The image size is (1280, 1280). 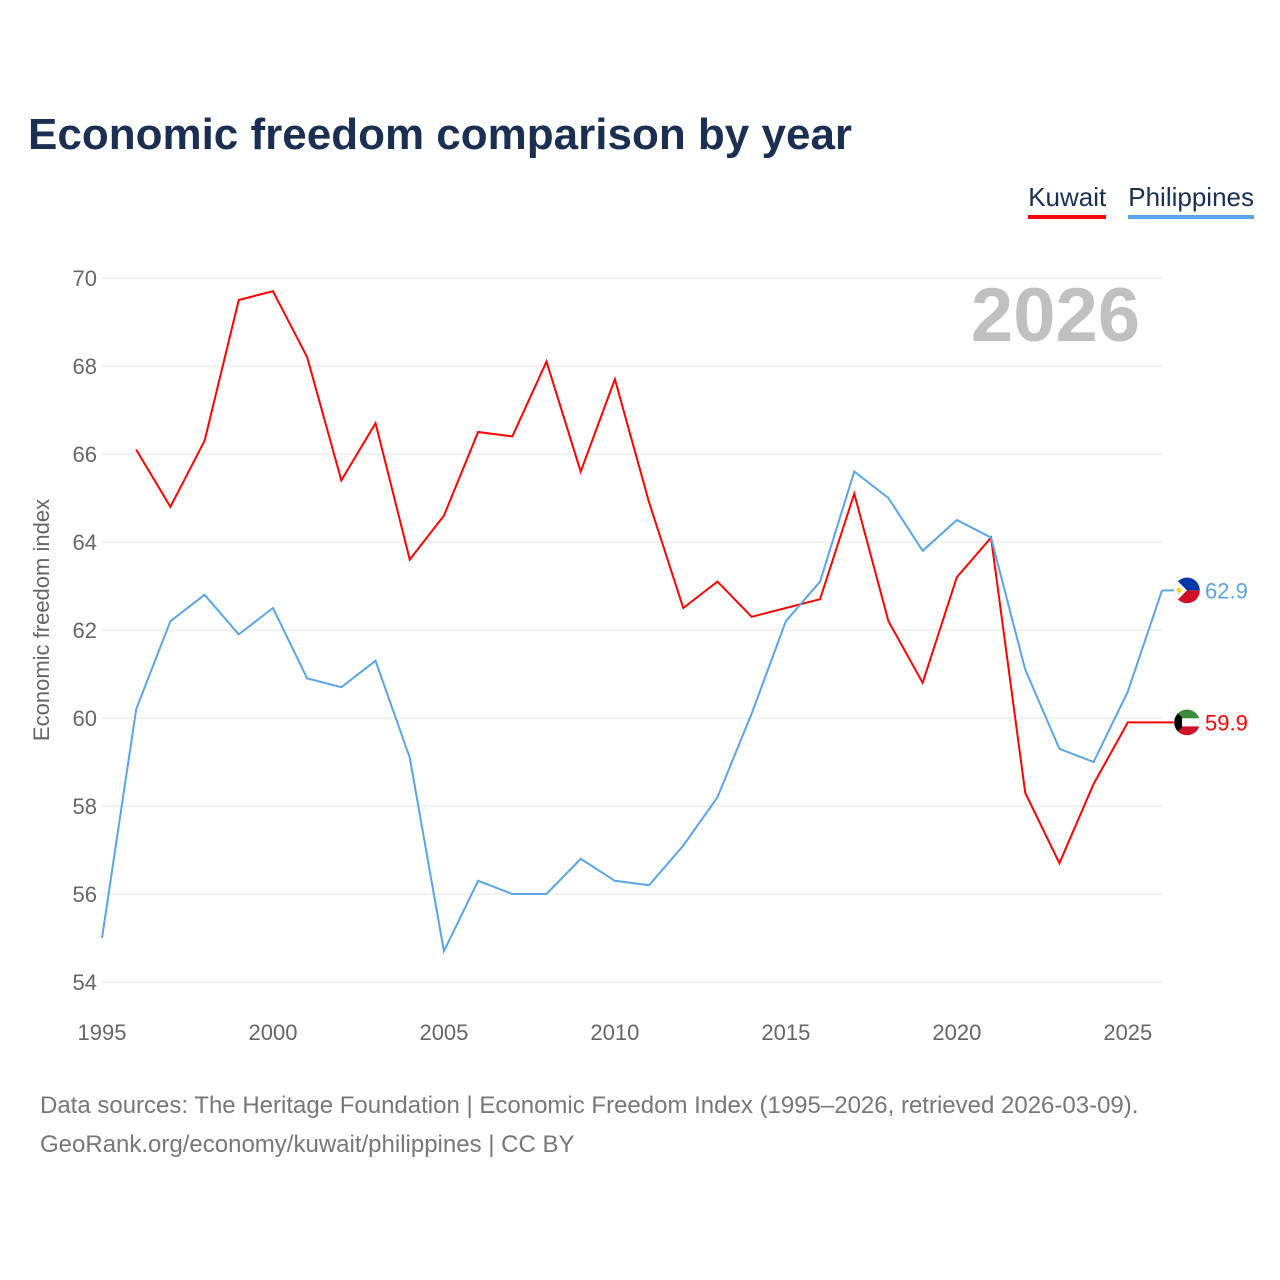 What do you see at coordinates (272, 1032) in the screenshot?
I see `x-tick-label: 2000` at bounding box center [272, 1032].